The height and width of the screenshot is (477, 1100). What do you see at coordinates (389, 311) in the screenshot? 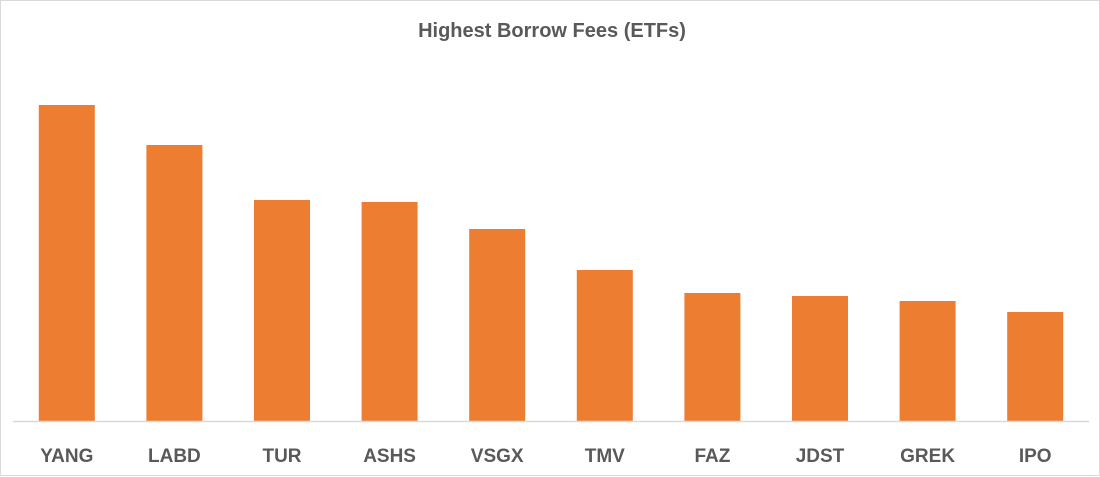
I see `bar-ashs` at bounding box center [389, 311].